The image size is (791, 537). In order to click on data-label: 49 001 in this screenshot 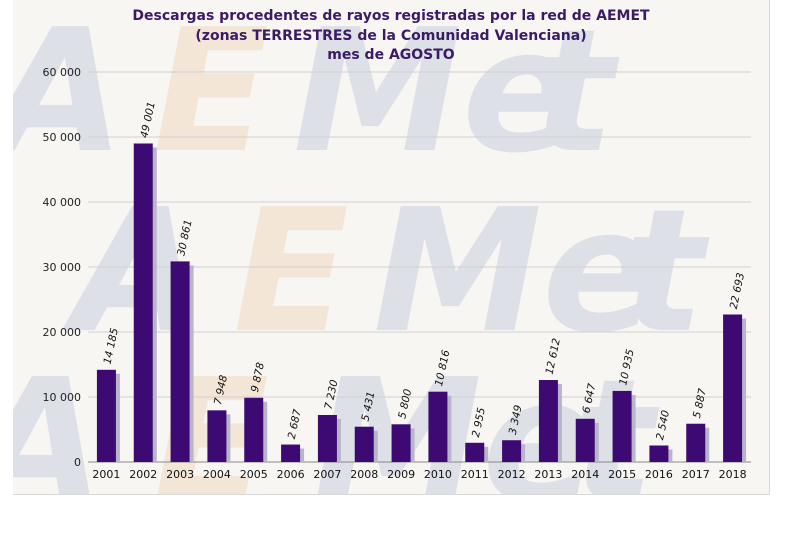, I will do `click(147, 120)`.